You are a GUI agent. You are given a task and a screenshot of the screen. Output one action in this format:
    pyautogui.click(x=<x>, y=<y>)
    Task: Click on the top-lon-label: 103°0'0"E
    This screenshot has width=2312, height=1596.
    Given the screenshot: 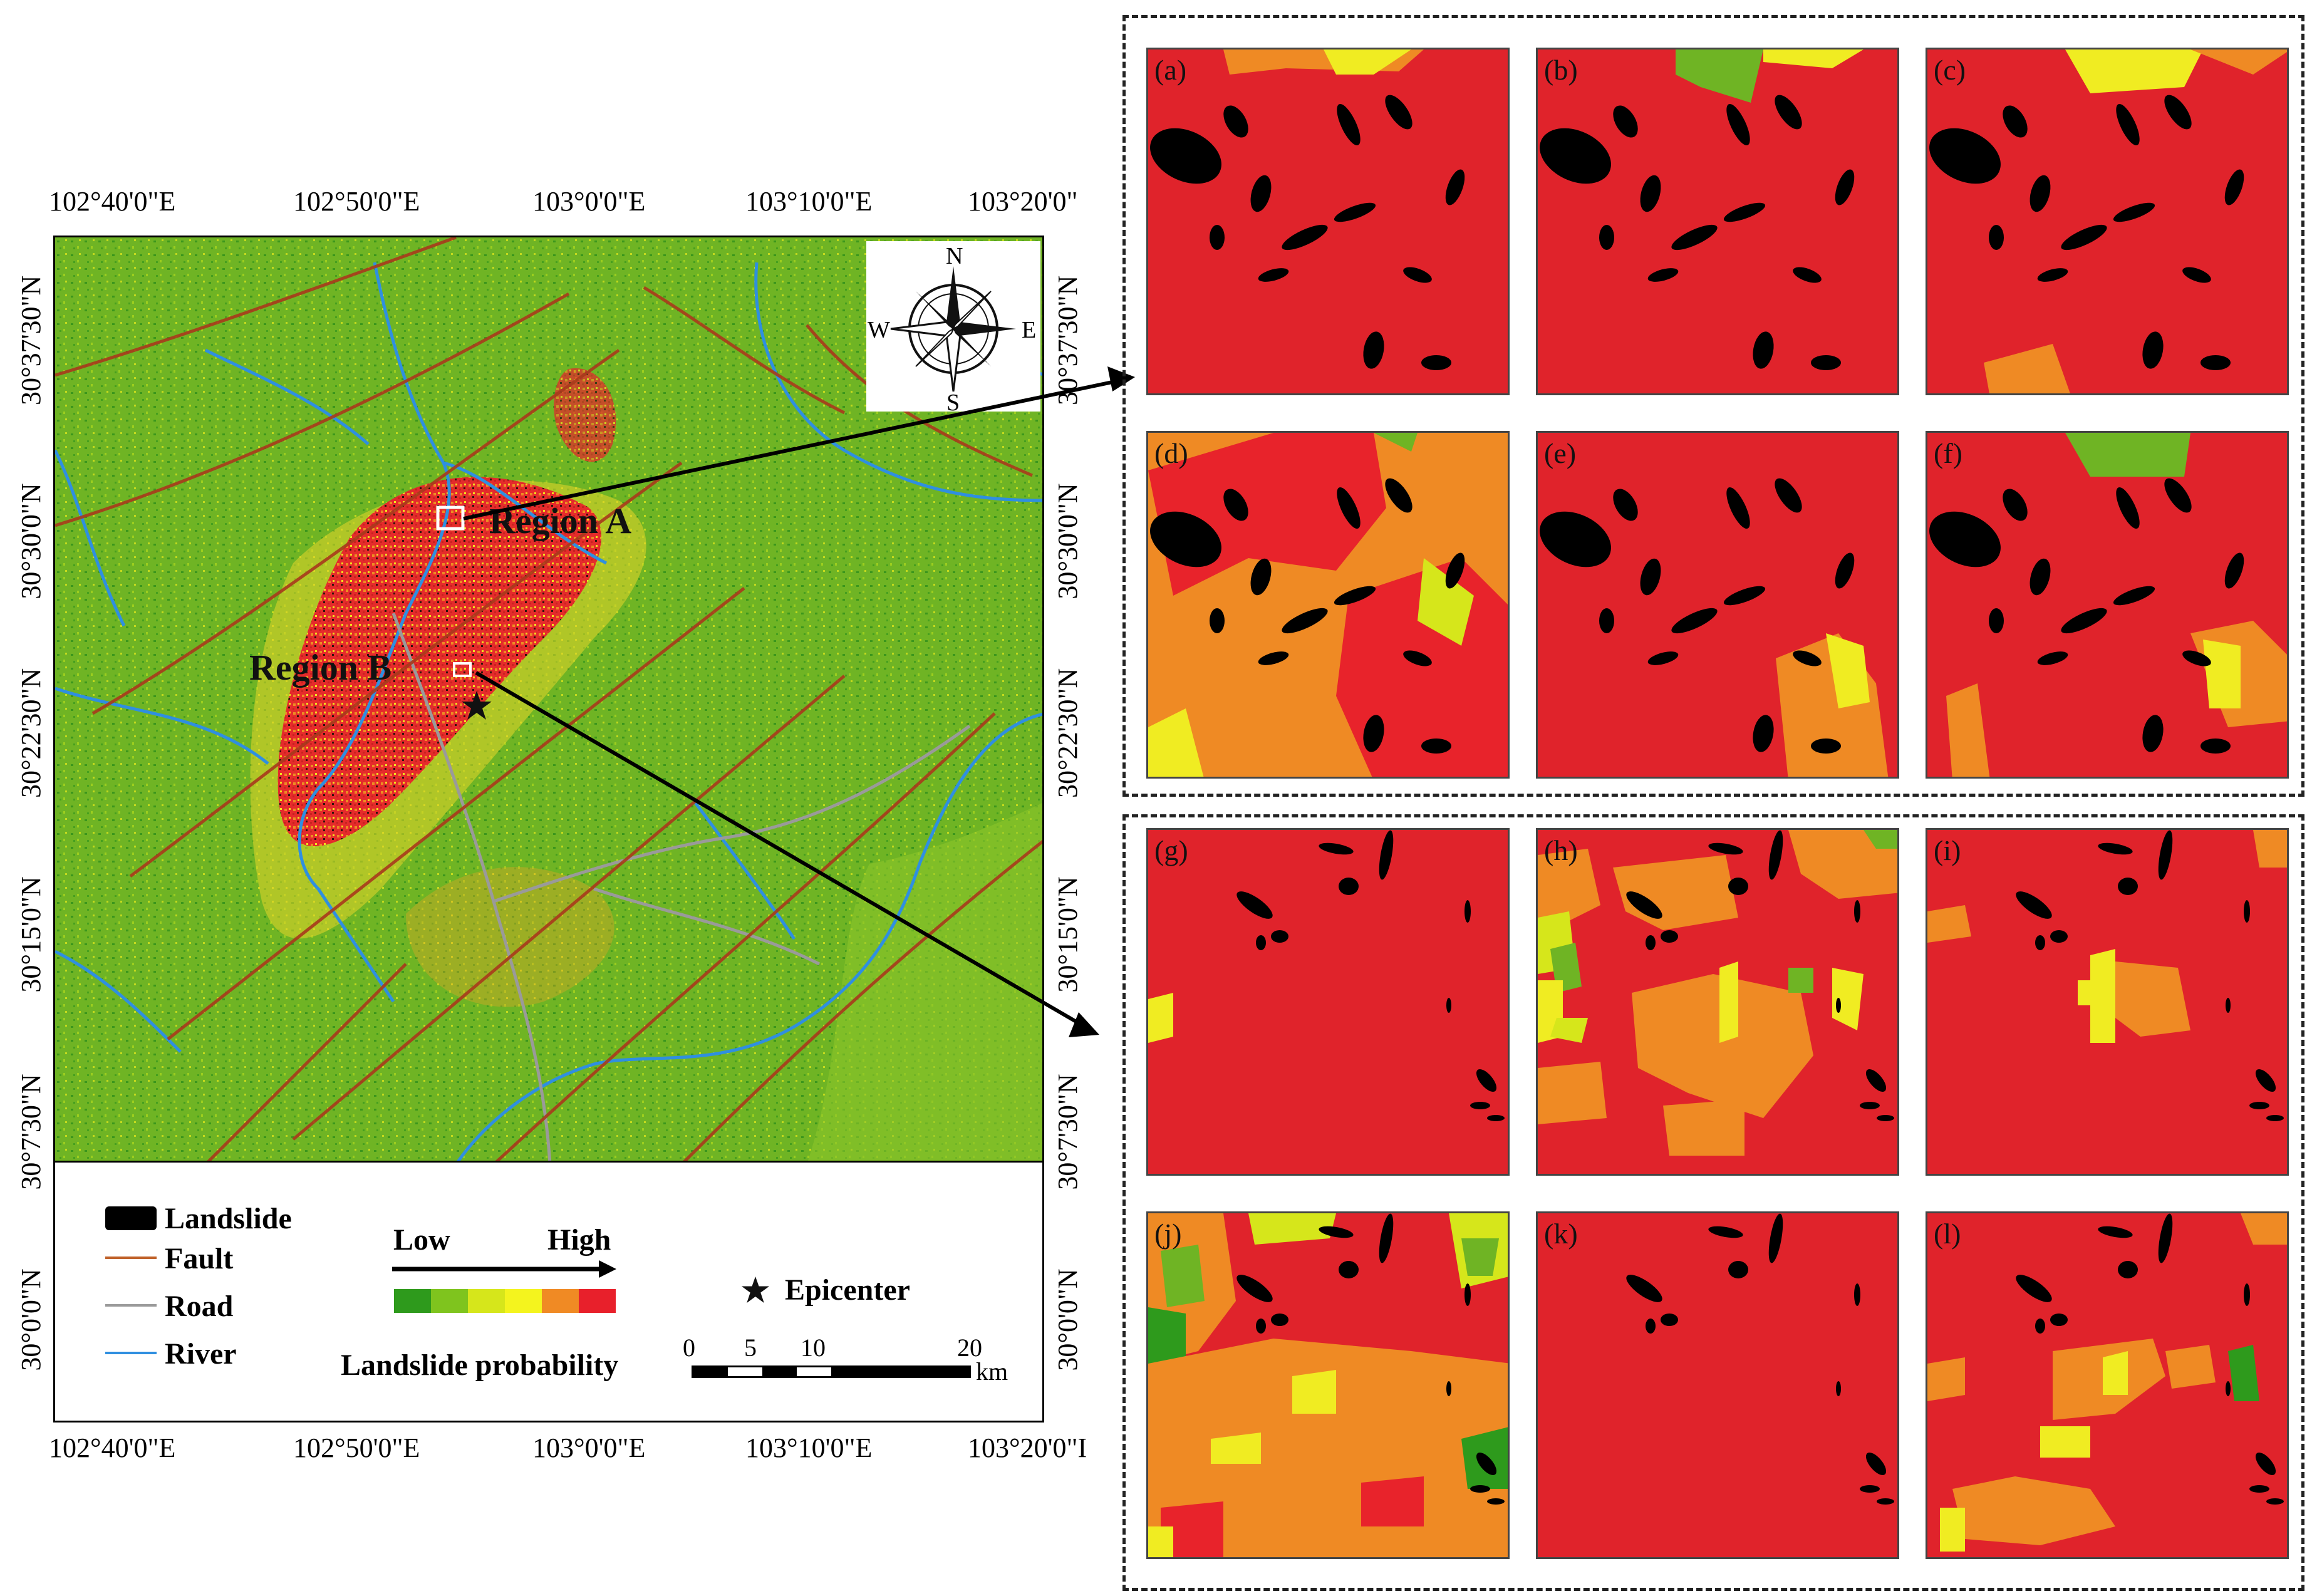 What is the action you would take?
    pyautogui.click(x=589, y=202)
    